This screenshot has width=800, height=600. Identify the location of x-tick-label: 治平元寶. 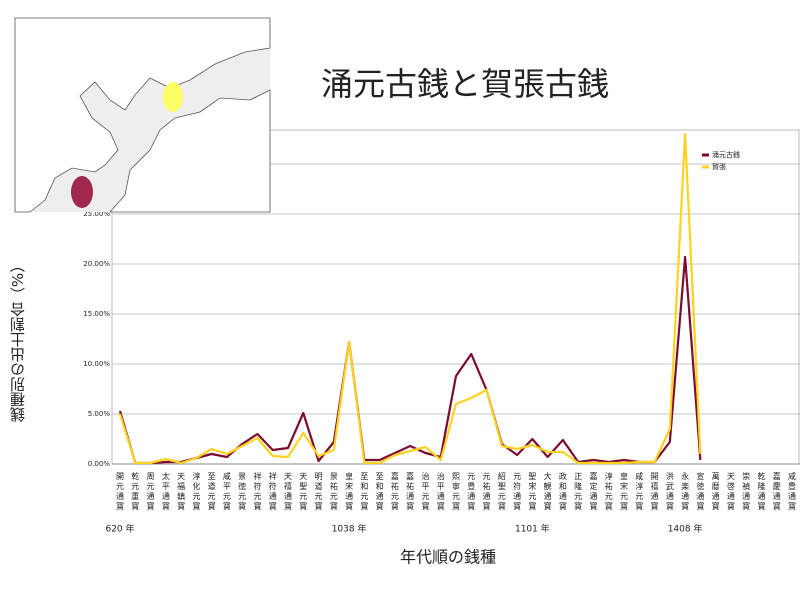
(425, 491).